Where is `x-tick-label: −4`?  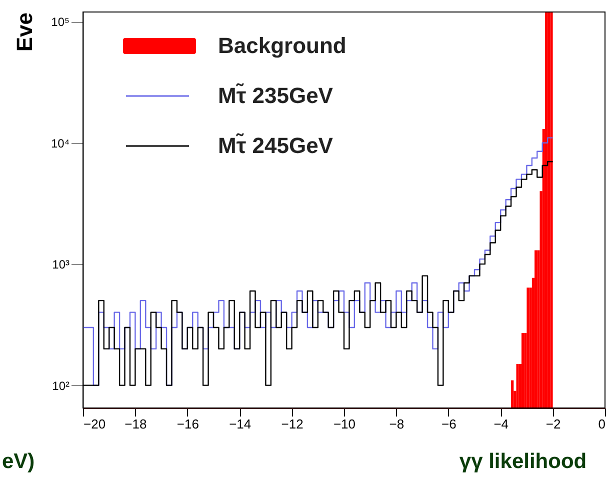
x-tick-label: −4 is located at coordinates (501, 424).